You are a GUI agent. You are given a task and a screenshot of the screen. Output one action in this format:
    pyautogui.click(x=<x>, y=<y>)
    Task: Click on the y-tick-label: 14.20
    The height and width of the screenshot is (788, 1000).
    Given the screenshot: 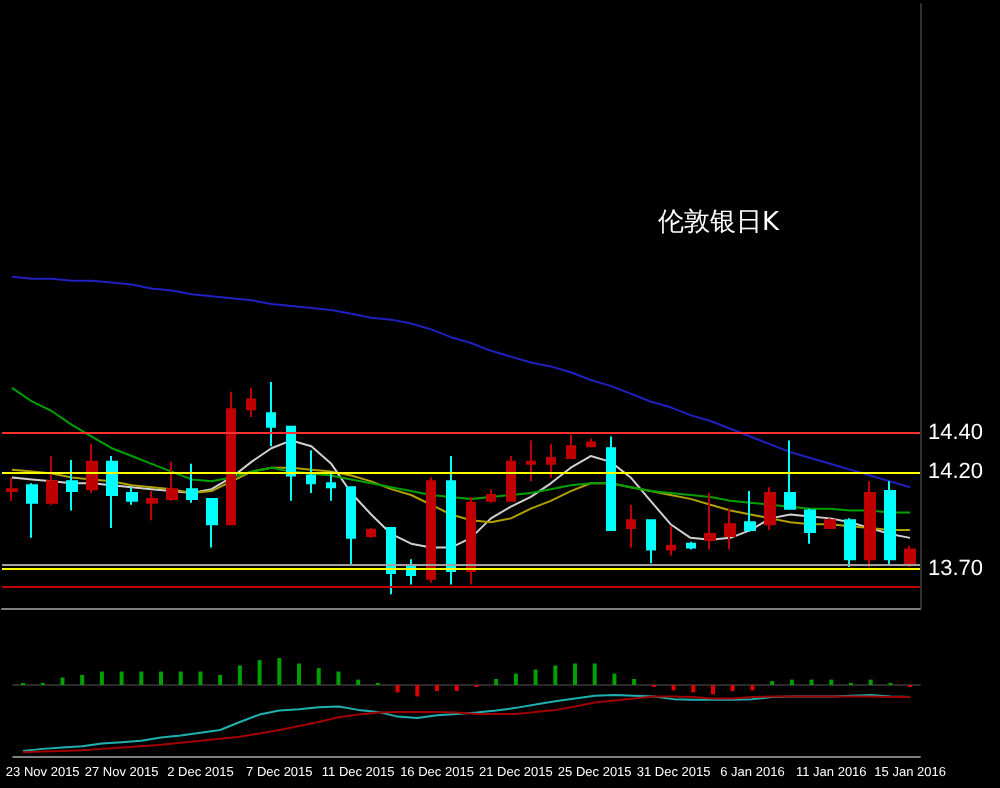 What is the action you would take?
    pyautogui.click(x=956, y=471)
    